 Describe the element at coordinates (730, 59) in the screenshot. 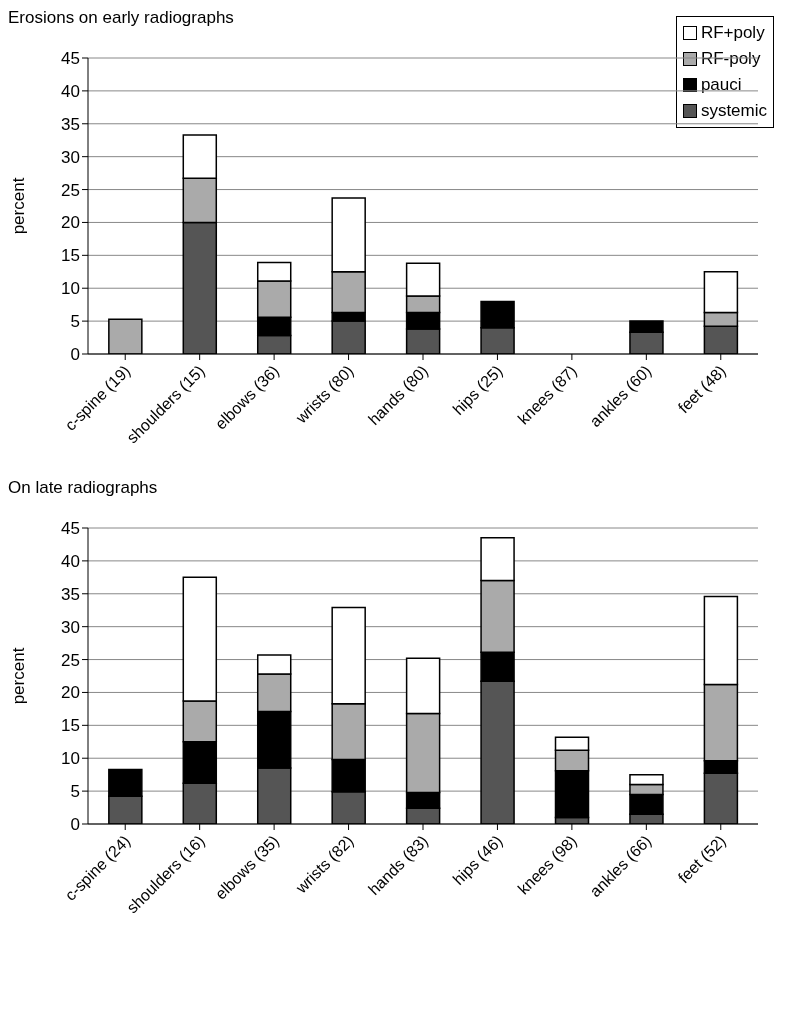

I see `legend-label: RF-poly` at that location.